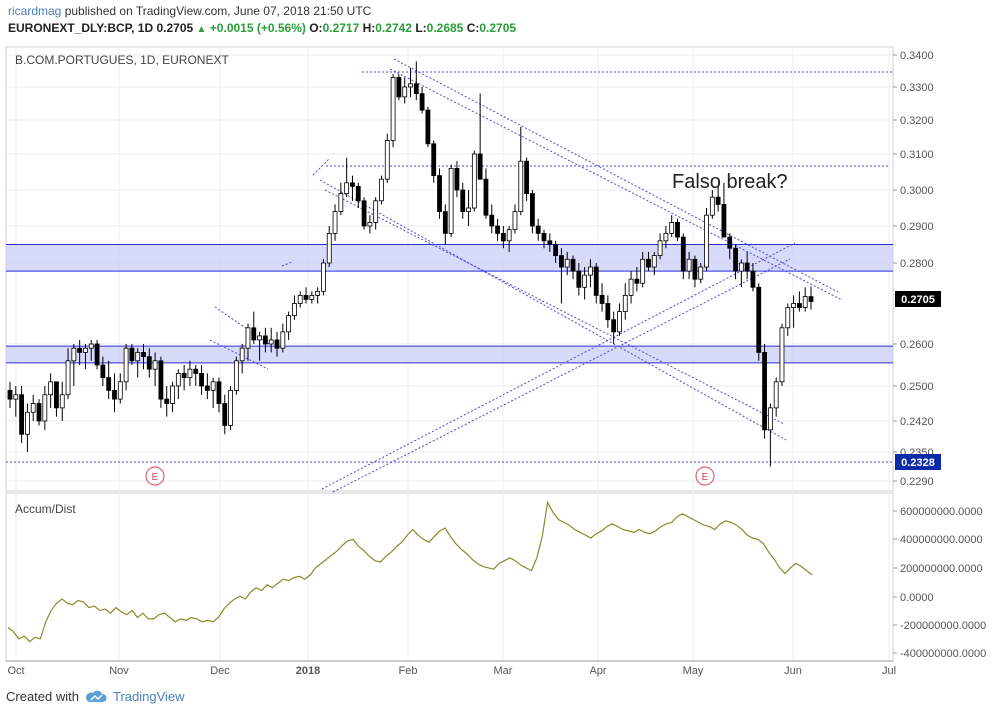  What do you see at coordinates (119, 671) in the screenshot?
I see `x-tick-label: Nov` at bounding box center [119, 671].